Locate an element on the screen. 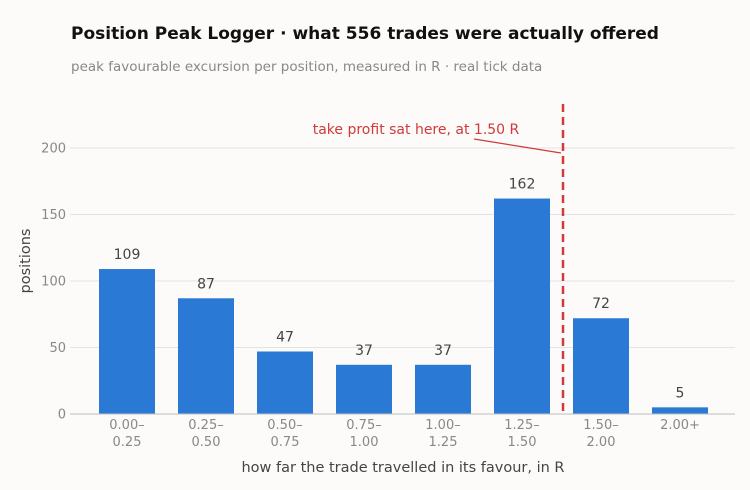 This screenshot has height=490, width=750. annotation-arrow is located at coordinates (517, 146).